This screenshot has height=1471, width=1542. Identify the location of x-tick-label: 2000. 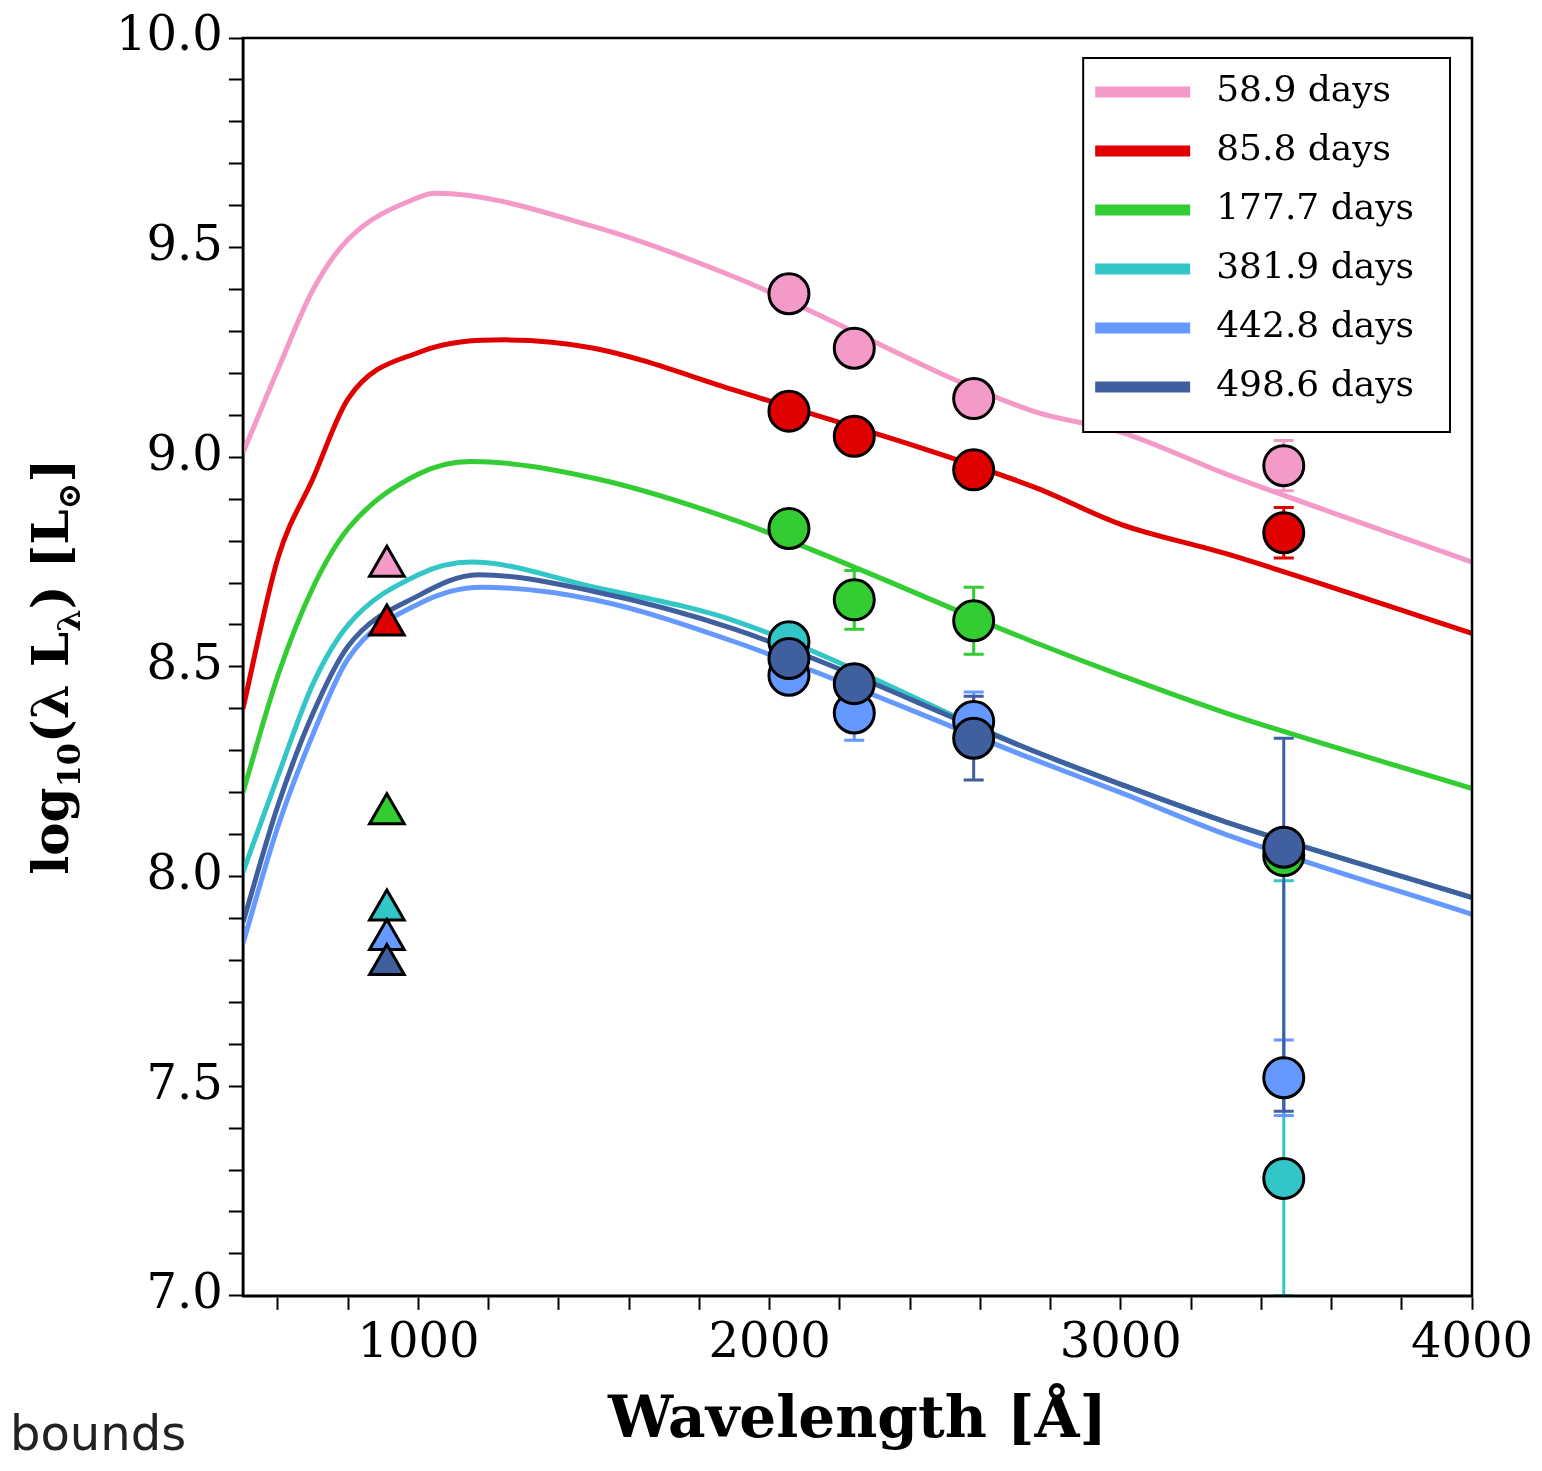
(769, 1340).